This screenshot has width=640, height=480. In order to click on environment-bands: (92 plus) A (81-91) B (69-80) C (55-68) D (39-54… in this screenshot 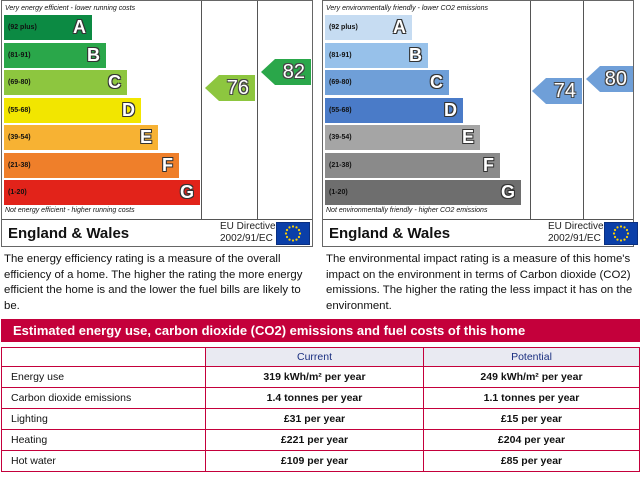, I will do `click(423, 110)`.